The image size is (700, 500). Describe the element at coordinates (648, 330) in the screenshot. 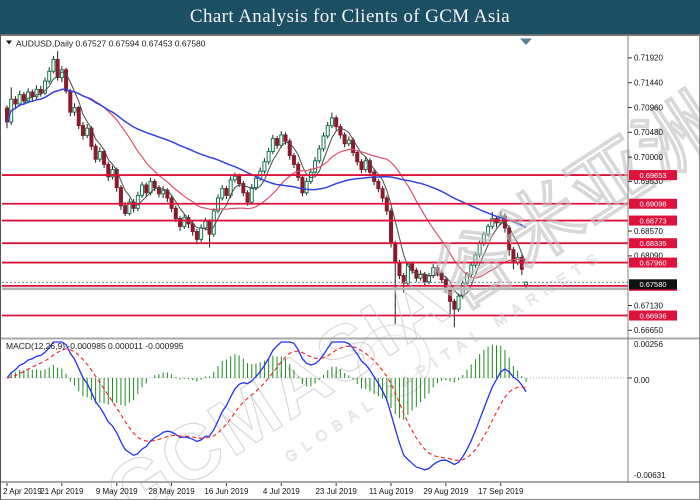

I see `price-tick-label: 0.66650` at that location.